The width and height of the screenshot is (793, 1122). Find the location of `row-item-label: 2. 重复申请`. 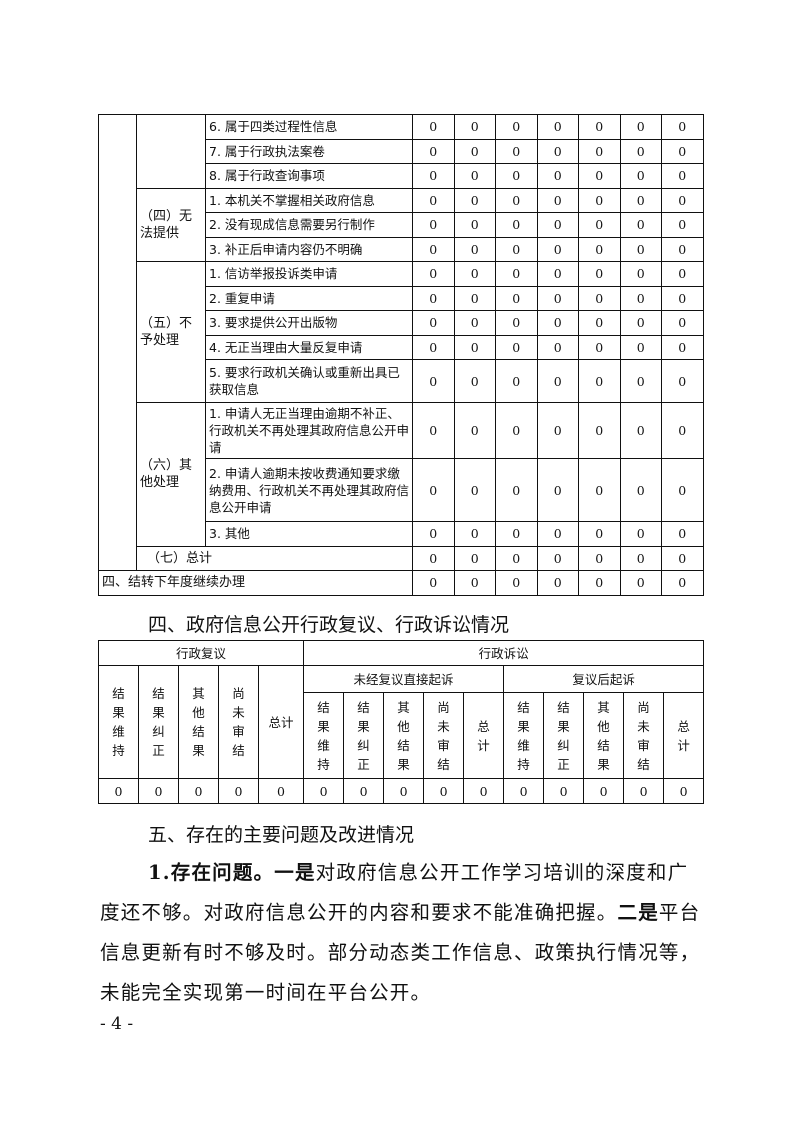

row-item-label: 2. 重复申请 is located at coordinates (309, 298).